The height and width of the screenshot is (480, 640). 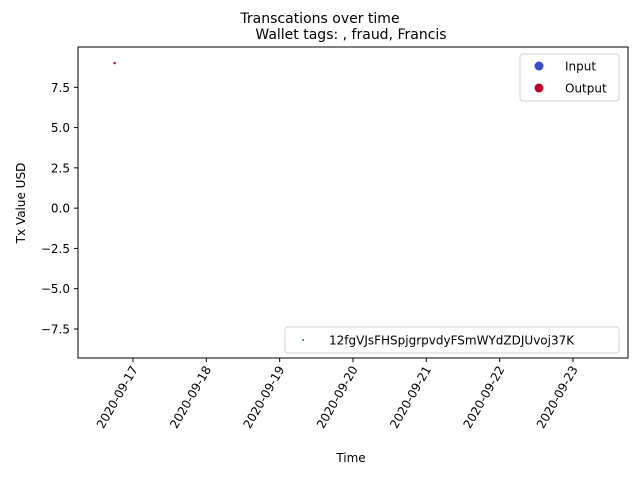 What do you see at coordinates (55, 289) in the screenshot?
I see `y-tick-label: −5.0` at bounding box center [55, 289].